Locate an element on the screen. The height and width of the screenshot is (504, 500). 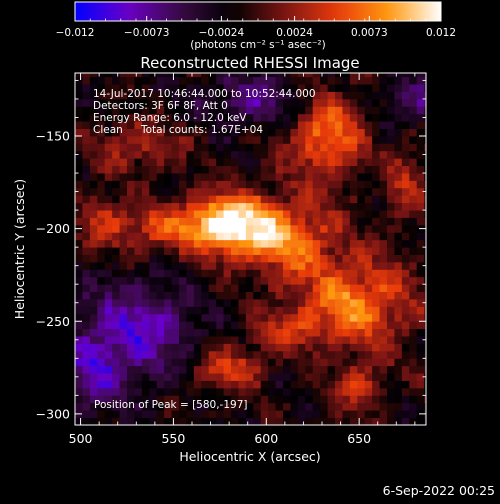
colorbar-tick-label: −0.0024 is located at coordinates (222, 33).